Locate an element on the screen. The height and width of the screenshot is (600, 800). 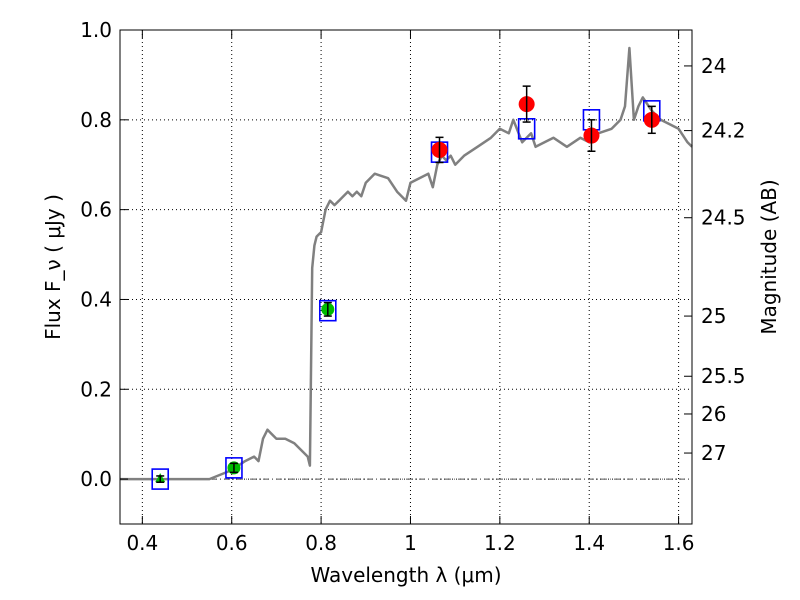
mag-tick-label: 25 is located at coordinates (713, 316).